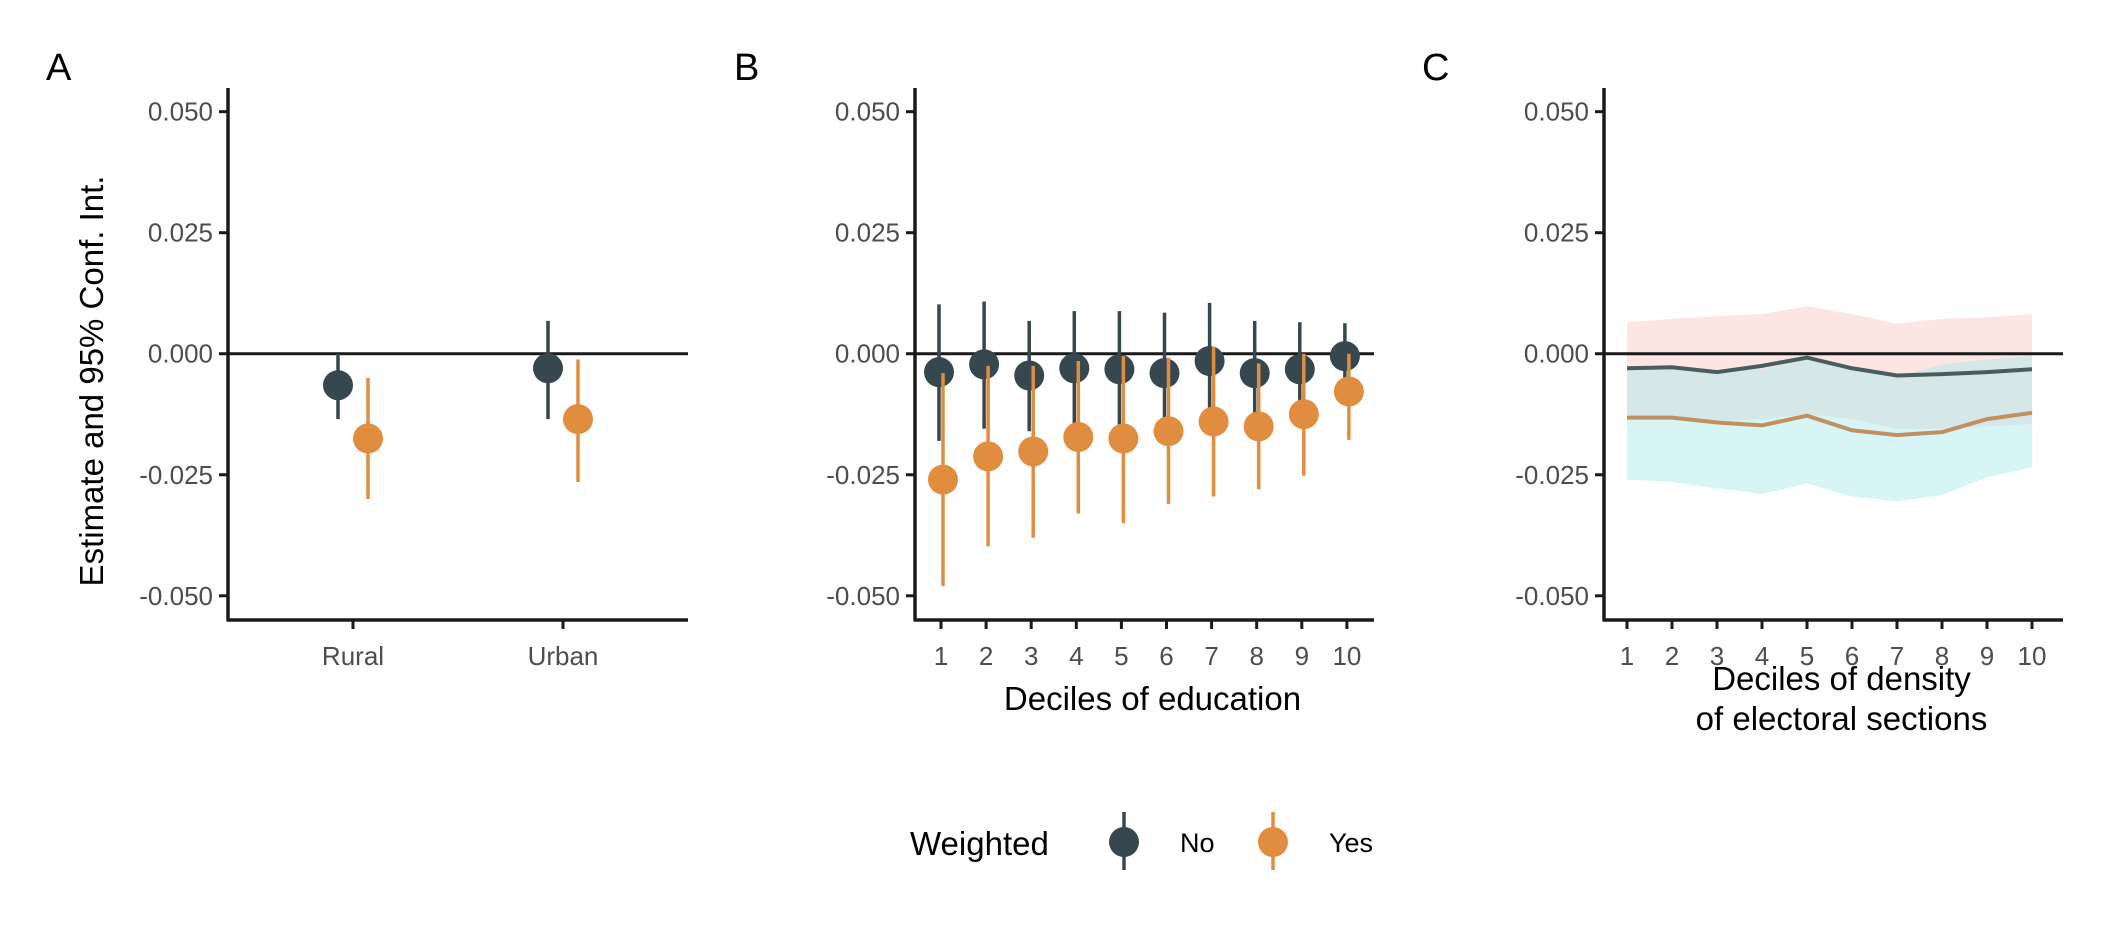  Describe the element at coordinates (1842, 698) in the screenshot. I see `x-axis-title: Deciles of density of electoral sections` at that location.